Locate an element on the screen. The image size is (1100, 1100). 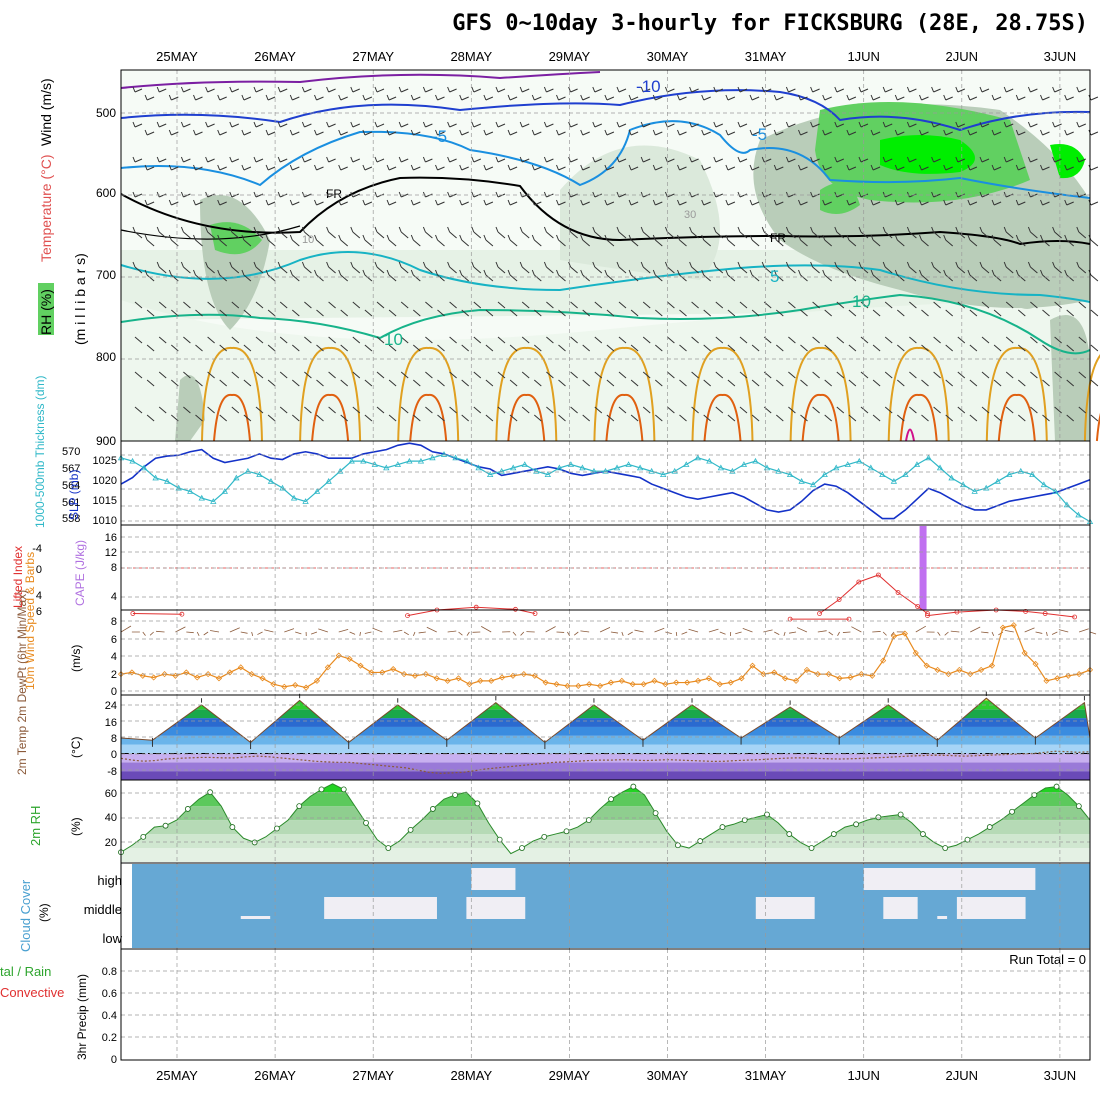
precip-tick-08: 0.8 is located at coordinates (109, 972).